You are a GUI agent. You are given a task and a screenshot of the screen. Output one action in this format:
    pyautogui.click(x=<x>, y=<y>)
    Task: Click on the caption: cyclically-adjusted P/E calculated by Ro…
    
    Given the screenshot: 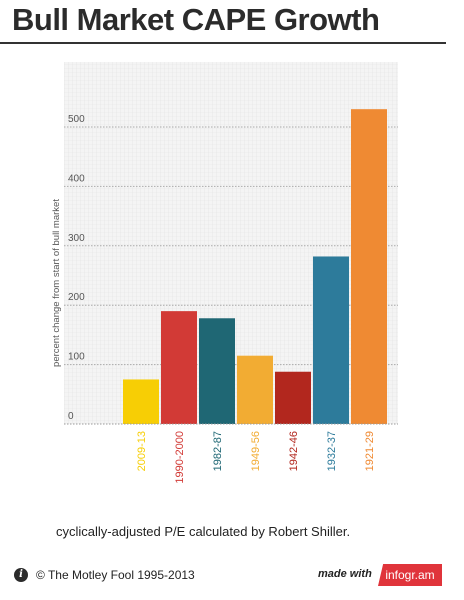 What is the action you would take?
    pyautogui.click(x=203, y=531)
    